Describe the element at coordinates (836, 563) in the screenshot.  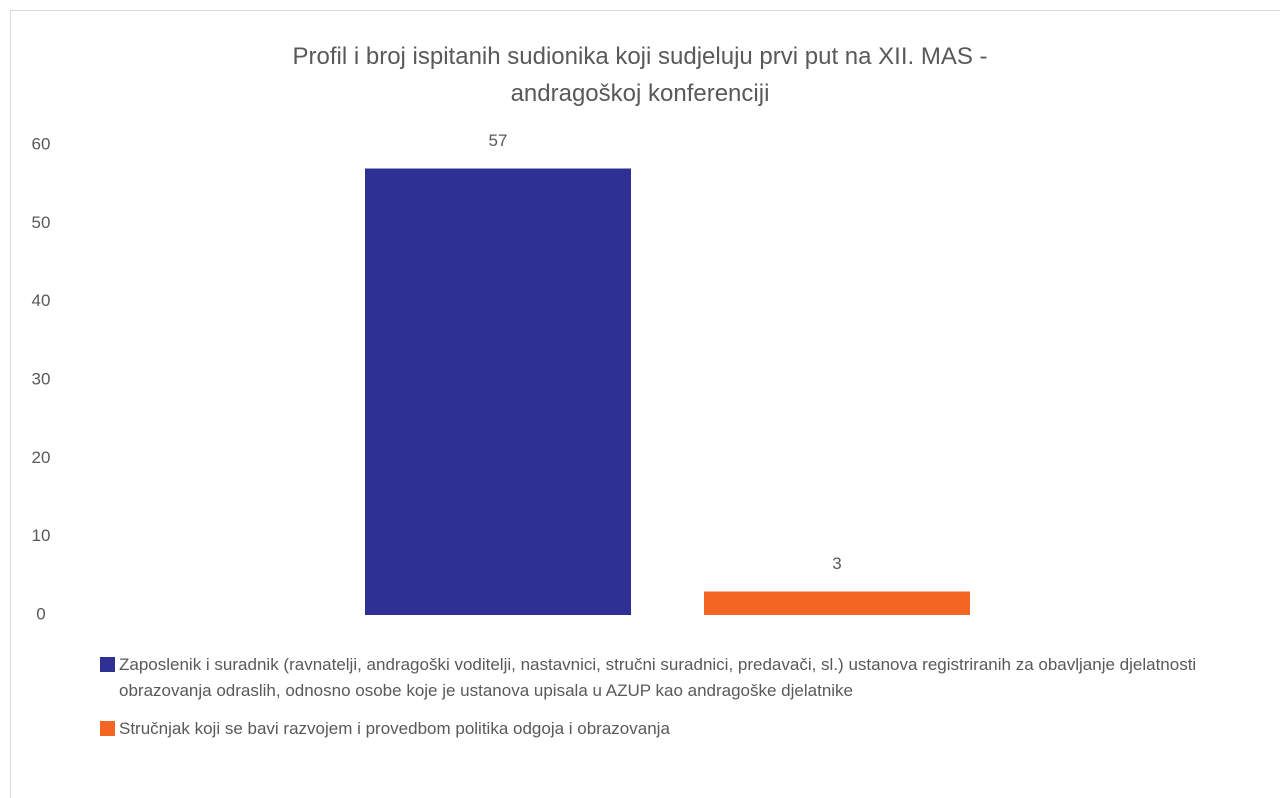
I see `data-label: 3` at that location.